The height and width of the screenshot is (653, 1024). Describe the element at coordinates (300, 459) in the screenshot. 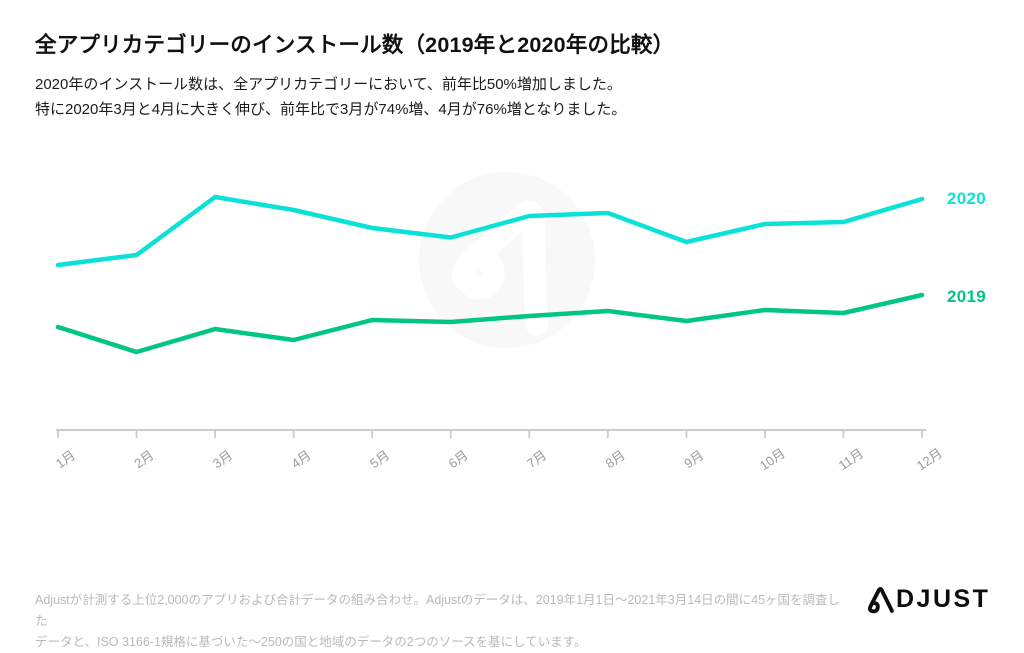

I see `x-tick-label: 4月` at that location.